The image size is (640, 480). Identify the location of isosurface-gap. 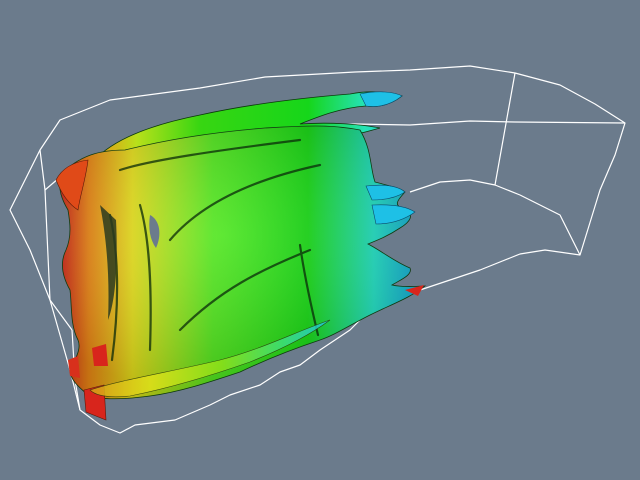
(108, 262).